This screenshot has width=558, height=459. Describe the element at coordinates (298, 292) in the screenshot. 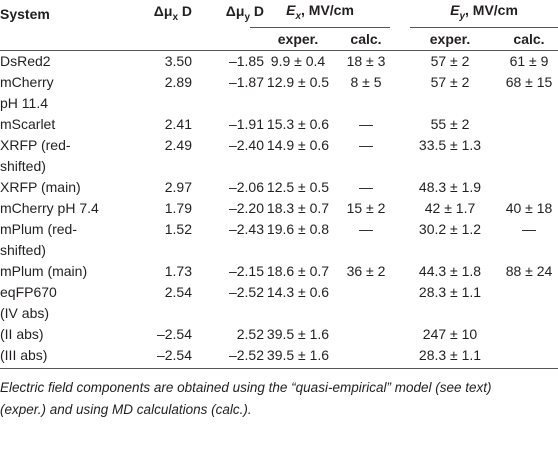

I see `value-cell: 14.3 ± 0.6` at that location.